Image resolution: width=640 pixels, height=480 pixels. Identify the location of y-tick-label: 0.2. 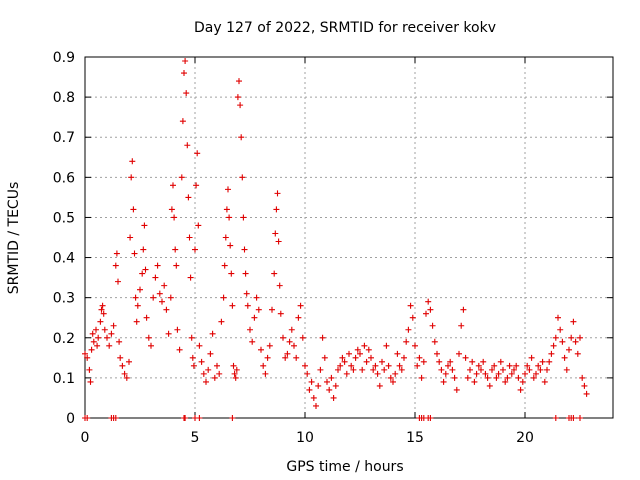
(64, 339).